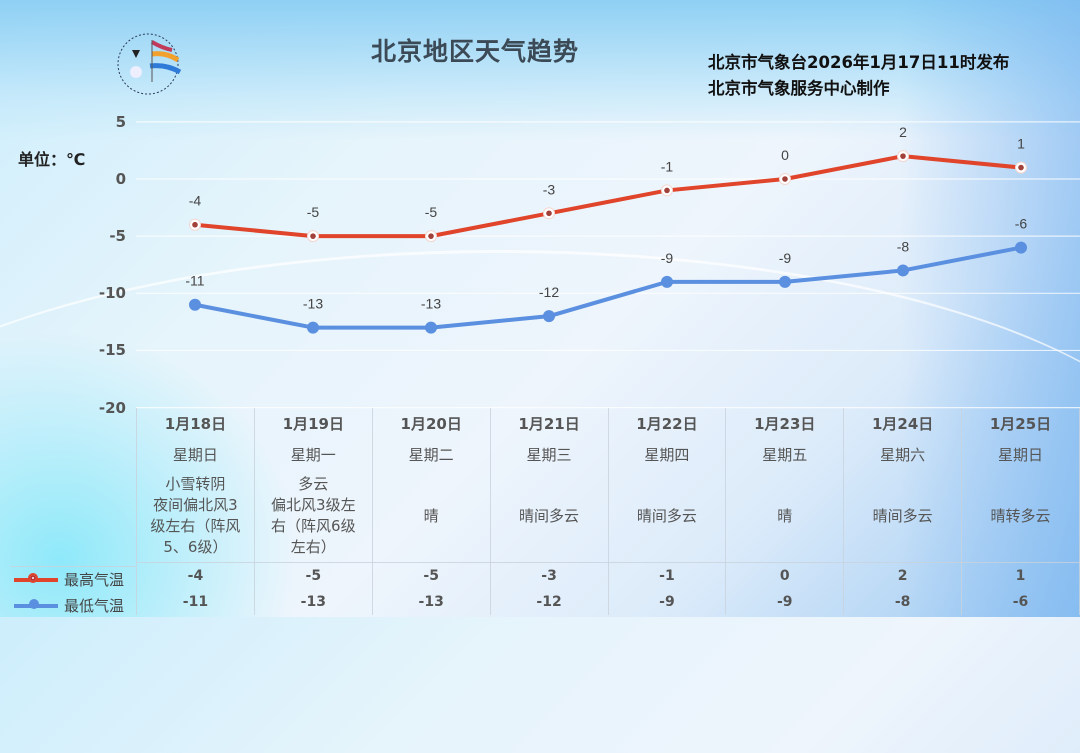  I want to click on day-weekday: 星期四, so click(667, 454).